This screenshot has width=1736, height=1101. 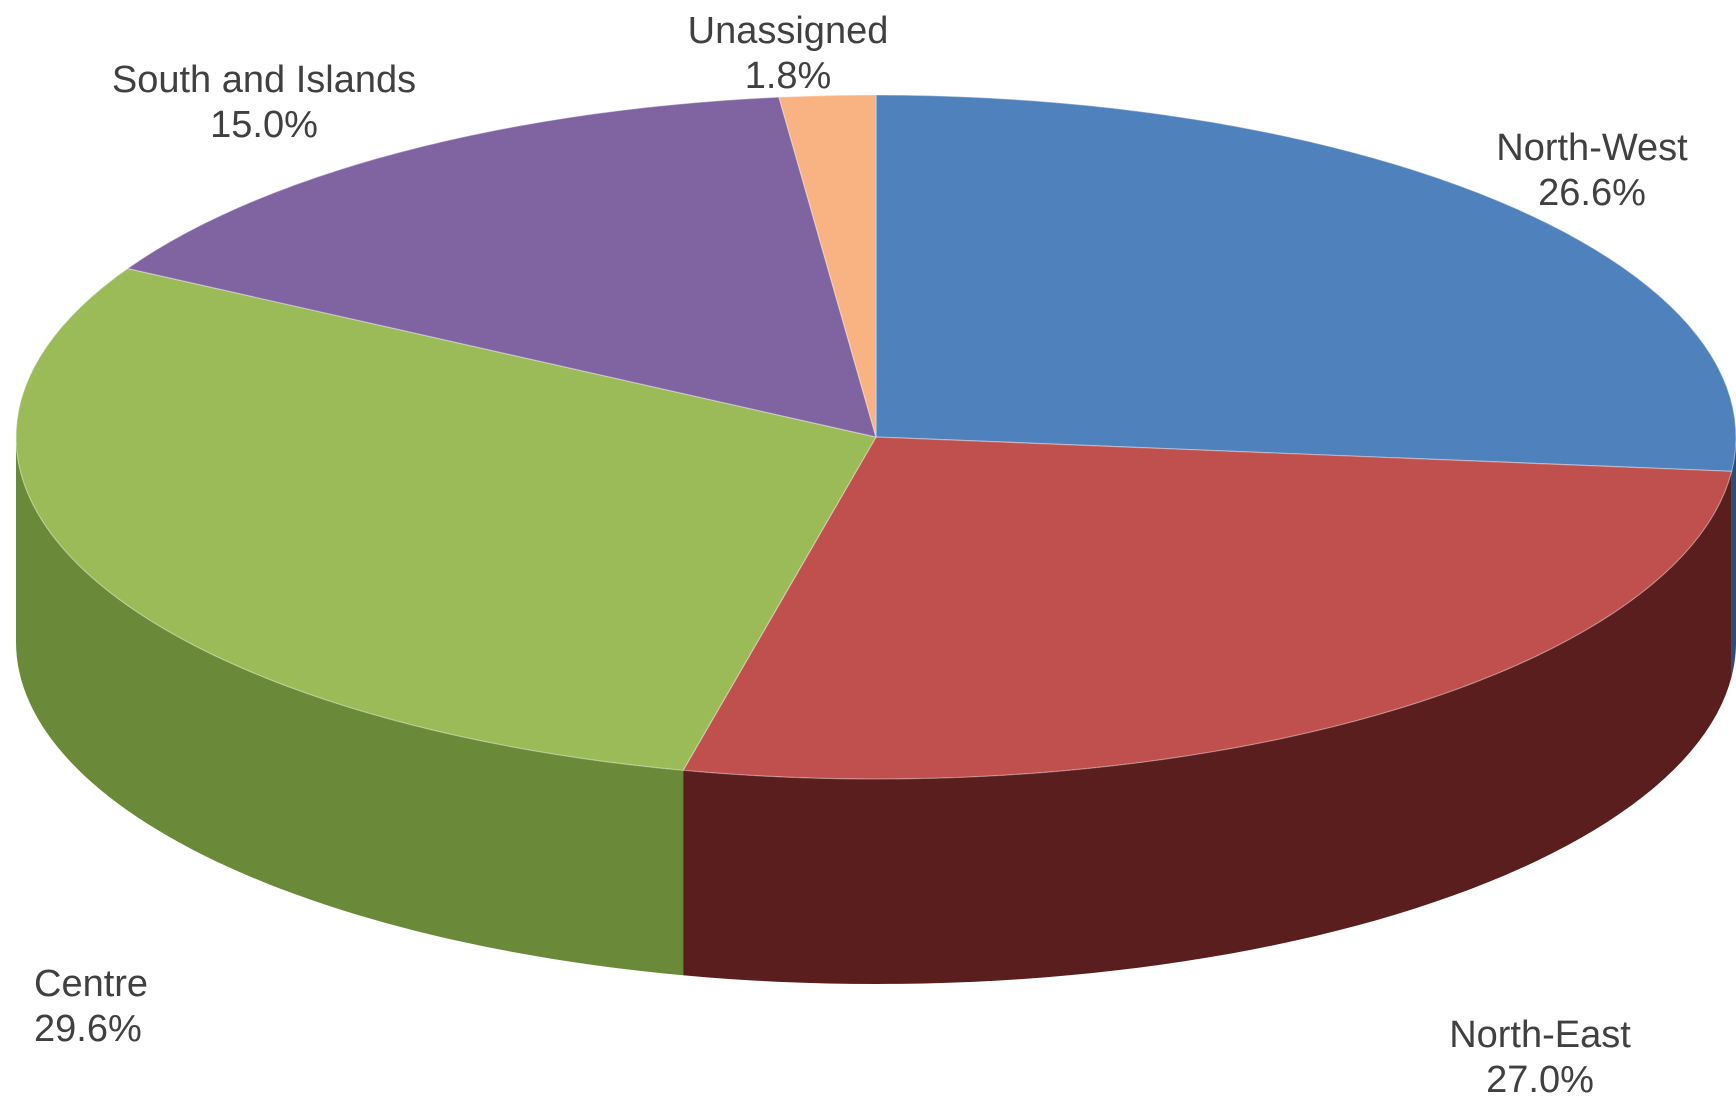 I want to click on slice-name-label: Unassigned, so click(x=788, y=31).